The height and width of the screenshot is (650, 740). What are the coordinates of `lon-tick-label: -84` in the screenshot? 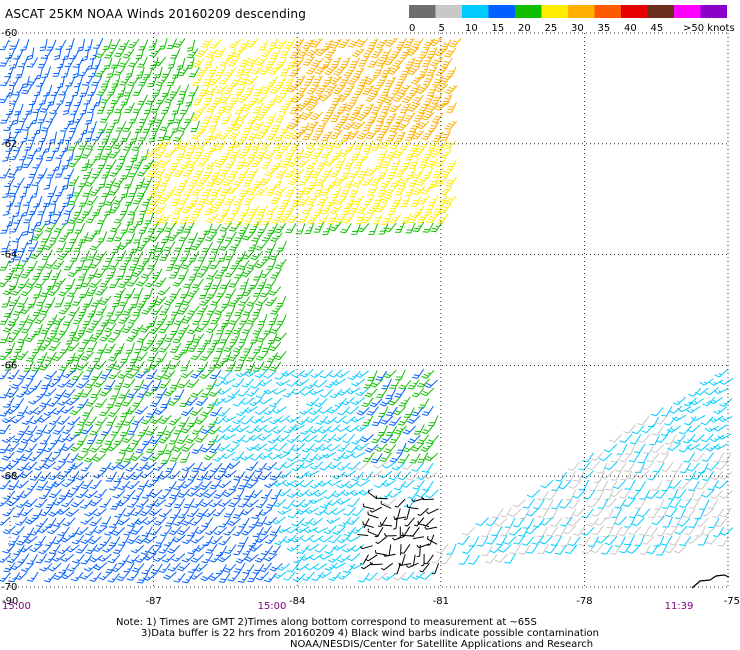 It's located at (297, 601).